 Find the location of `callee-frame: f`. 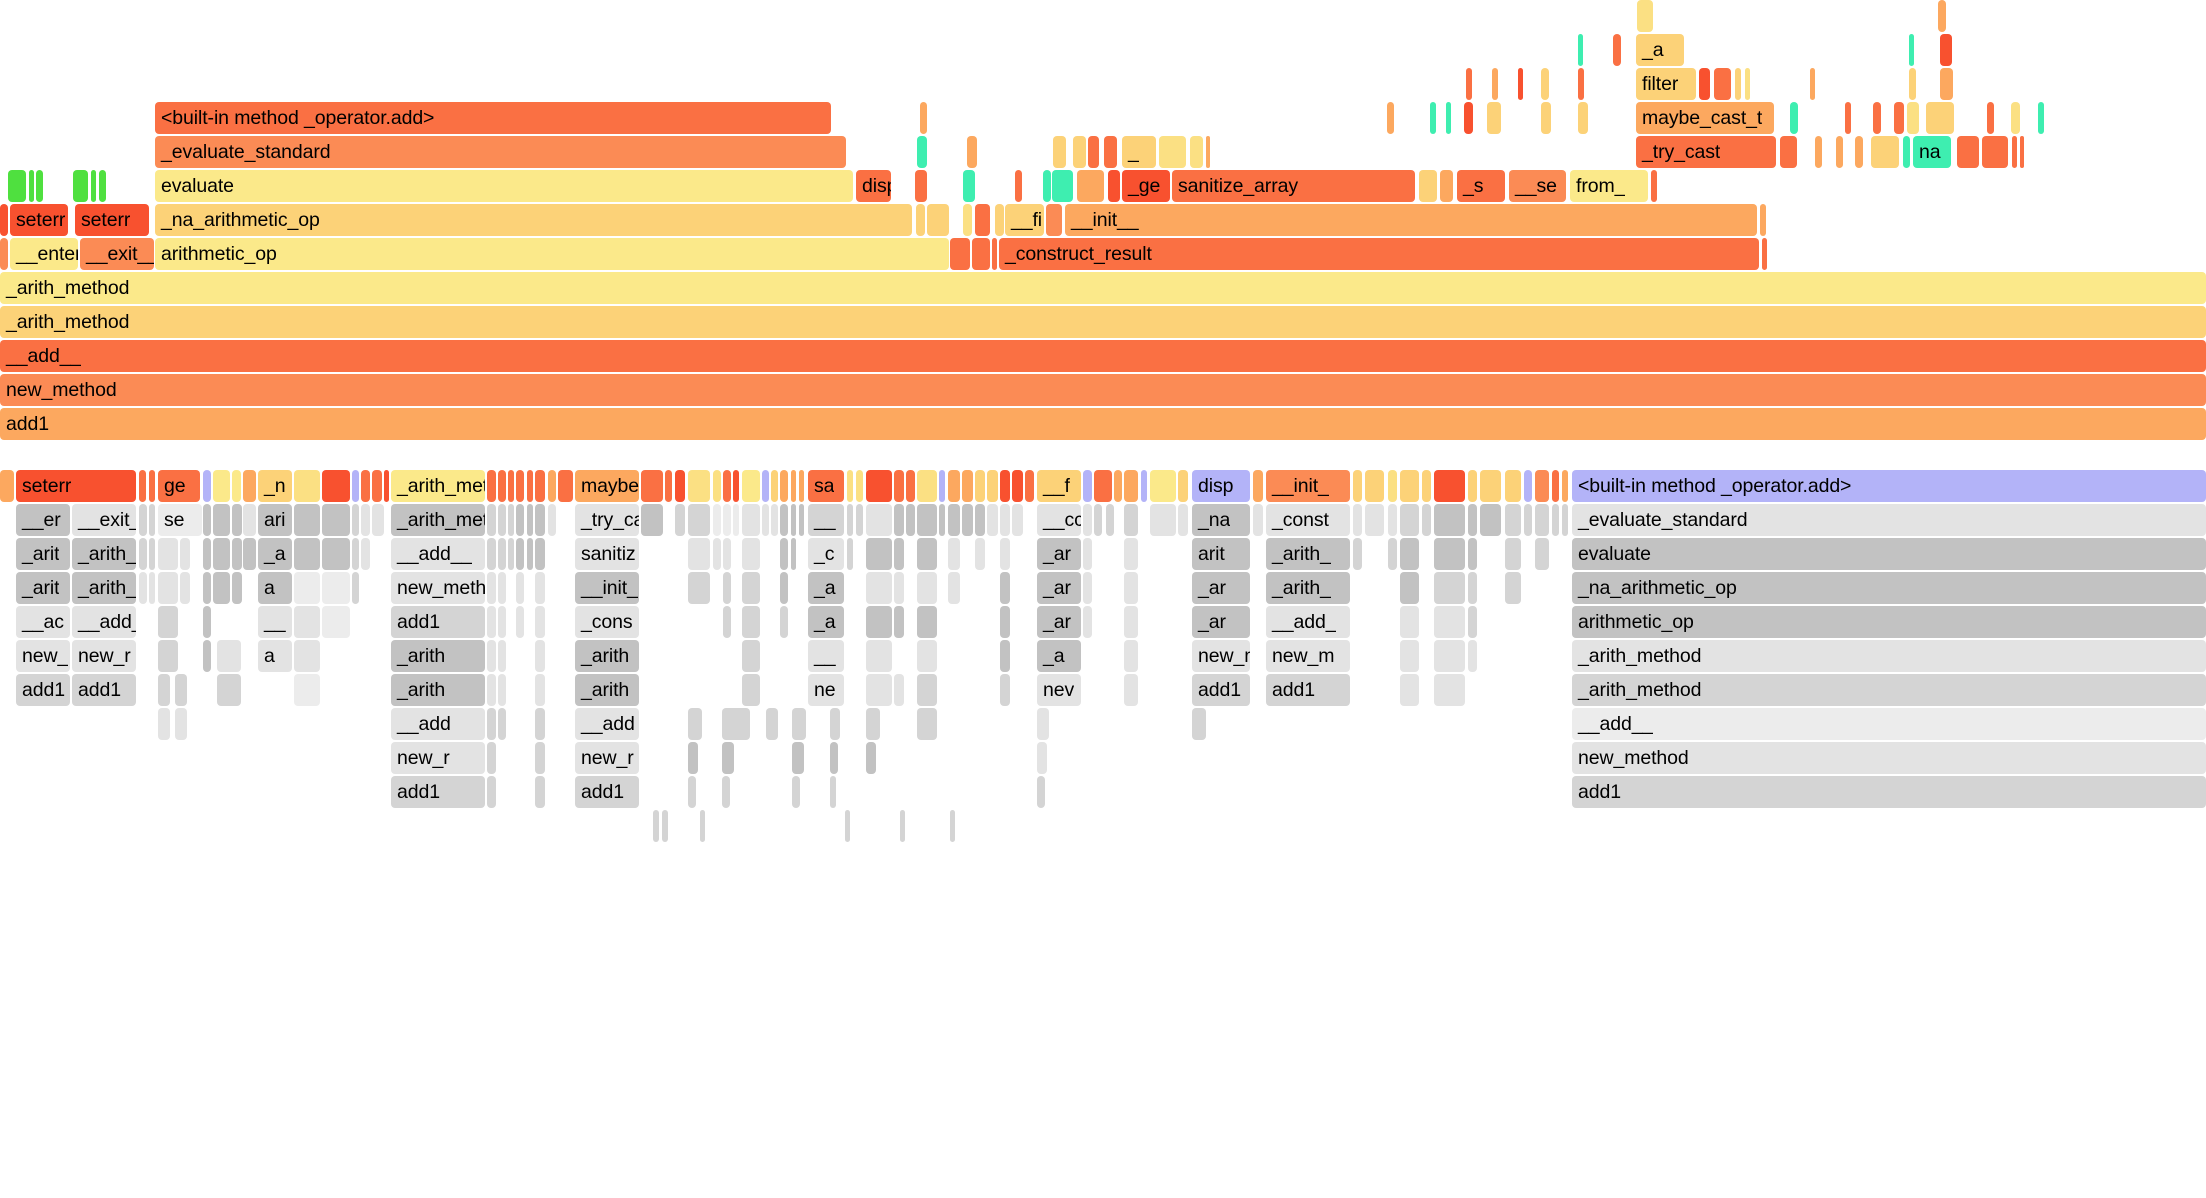

callee-frame: f is located at coordinates (540, 520).